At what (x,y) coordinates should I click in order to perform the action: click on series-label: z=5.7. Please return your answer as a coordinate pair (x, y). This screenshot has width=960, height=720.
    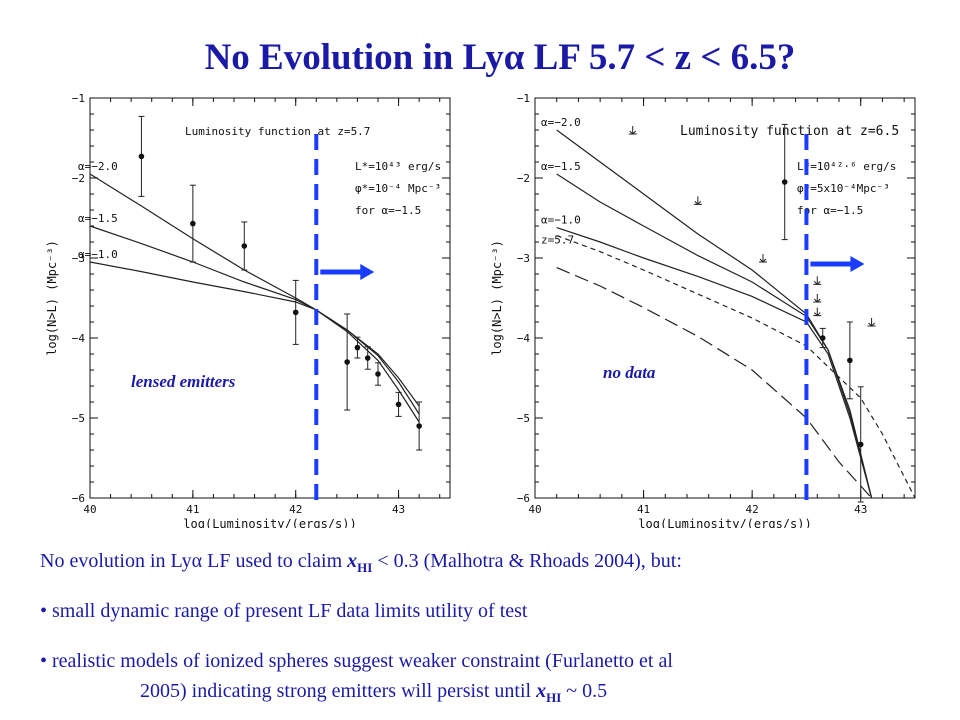
    Looking at the image, I should click on (557, 240).